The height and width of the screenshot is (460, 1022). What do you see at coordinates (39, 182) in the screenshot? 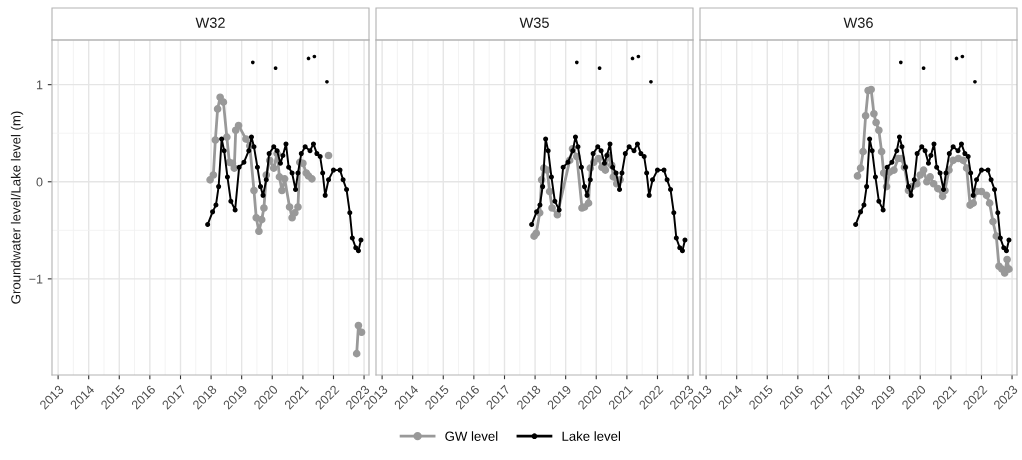
I see `y-tick-label: 0` at bounding box center [39, 182].